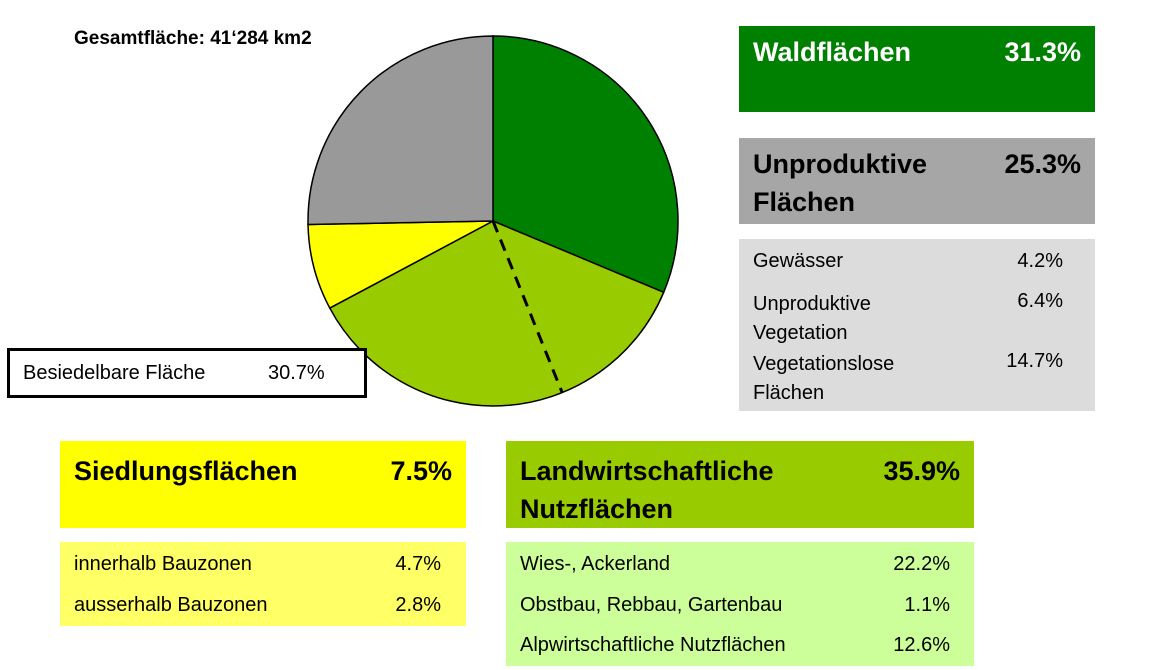 This screenshot has height=670, width=1150. Describe the element at coordinates (832, 52) in the screenshot. I see `wald-label: Waldflächen` at that location.